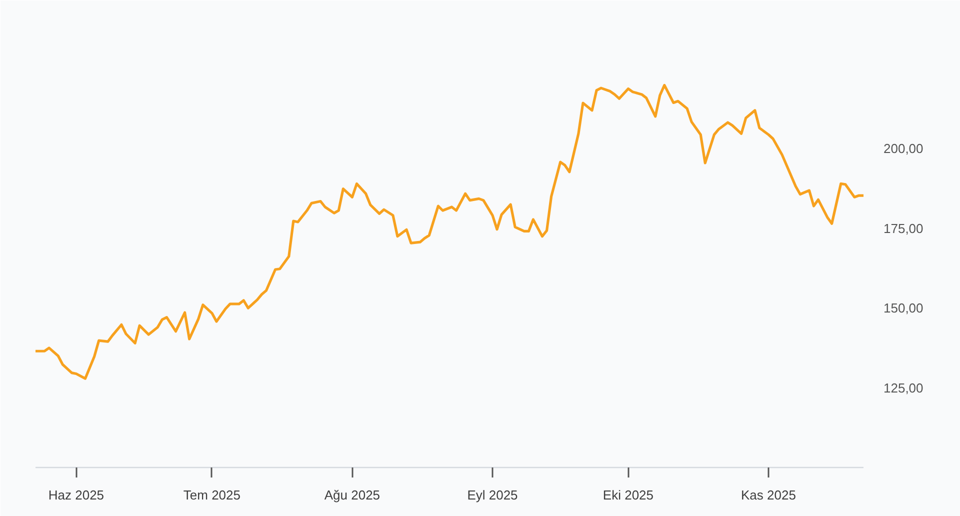 The height and width of the screenshot is (516, 960). Describe the element at coordinates (904, 388) in the screenshot. I see `y-tick-label: 125,00` at that location.